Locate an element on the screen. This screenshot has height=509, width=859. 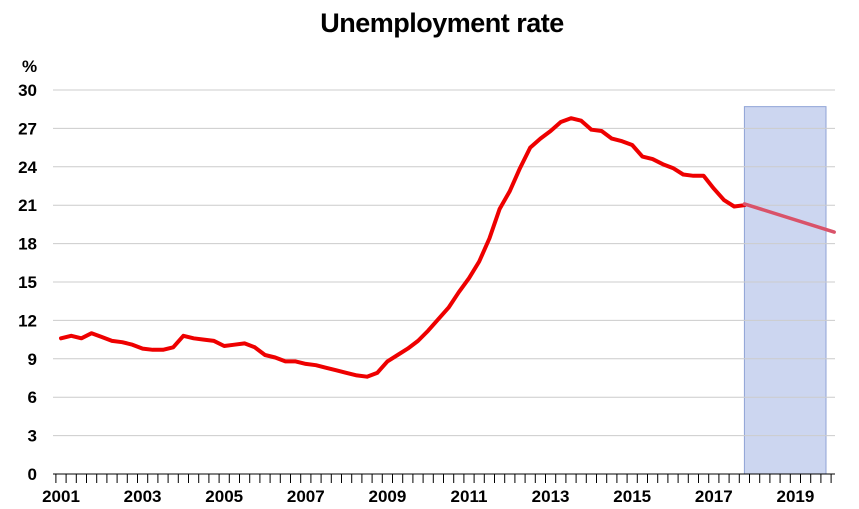
x-tick-label: 2001 is located at coordinates (61, 496).